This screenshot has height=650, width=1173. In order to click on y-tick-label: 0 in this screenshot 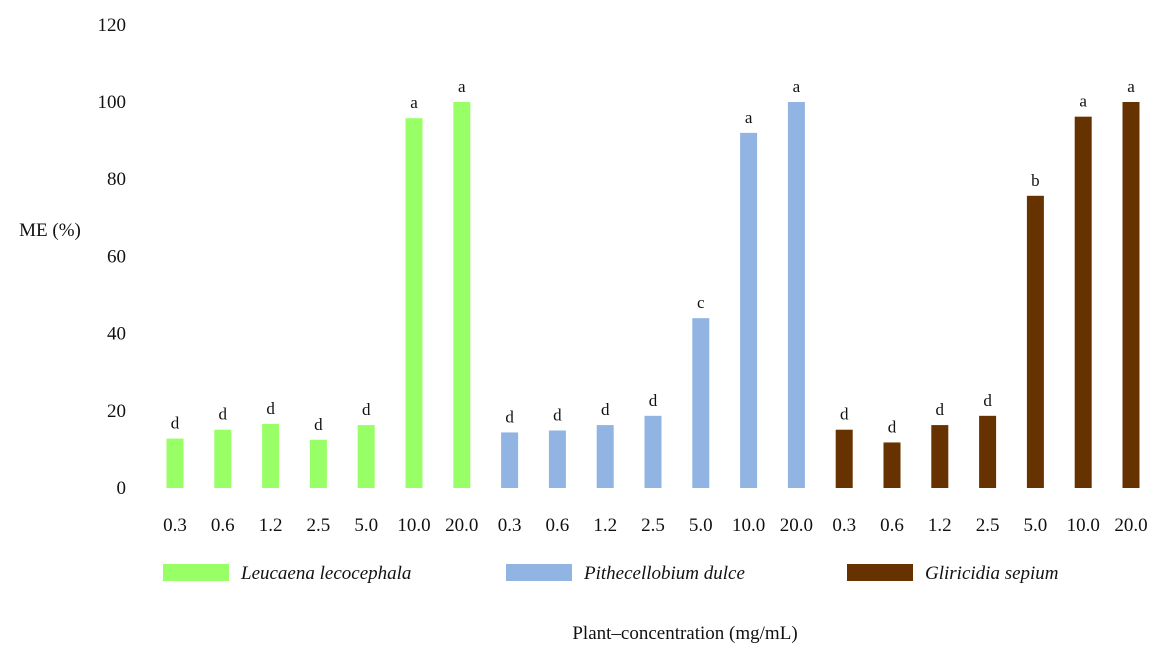, I will do `click(122, 488)`.